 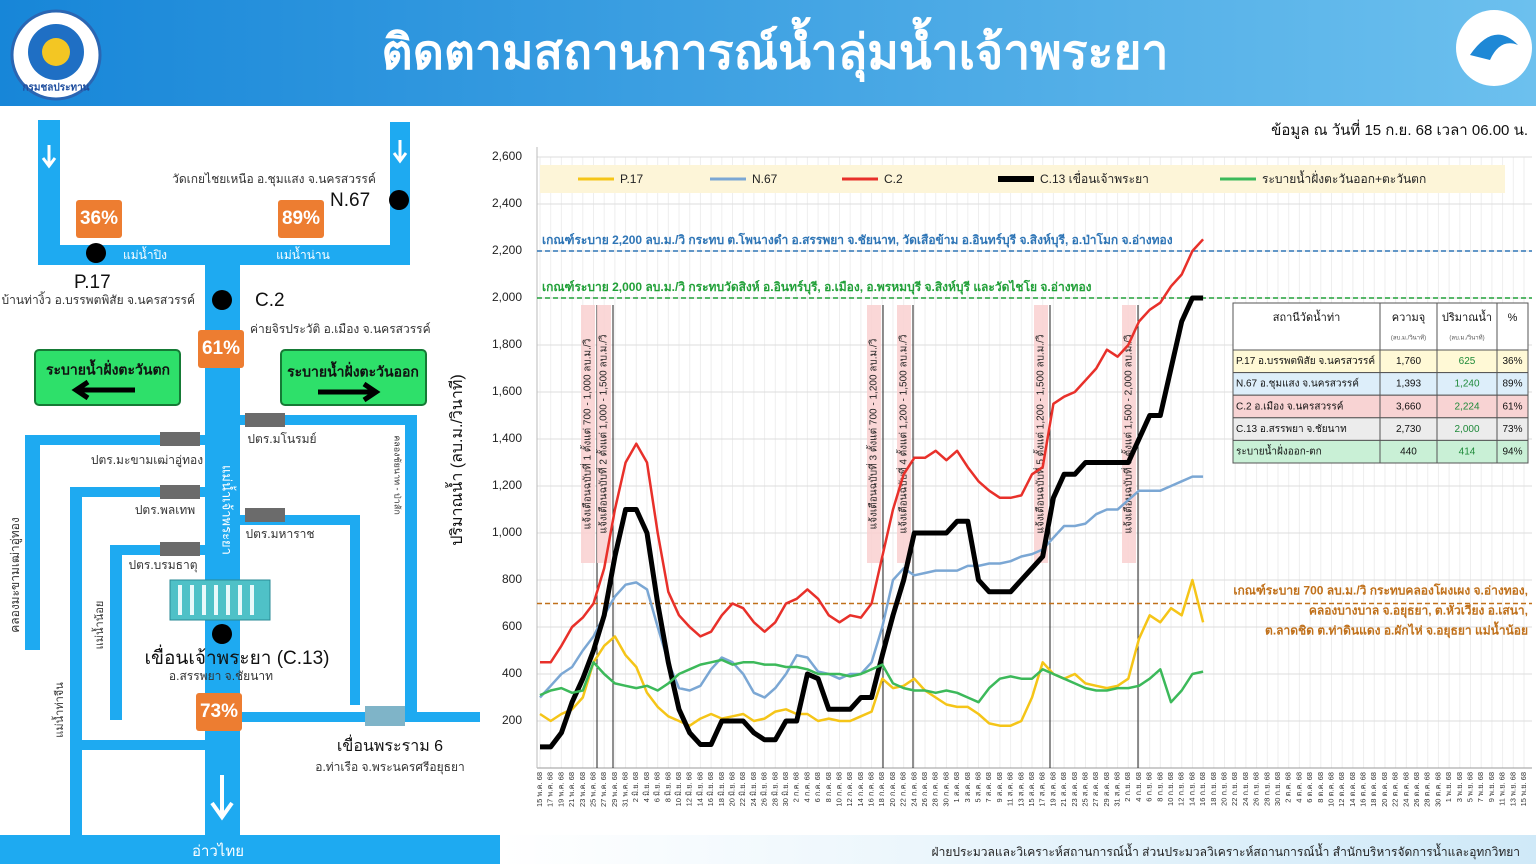 I want to click on x-tick-label: 22 ก.ค. 68, so click(x=903, y=789).